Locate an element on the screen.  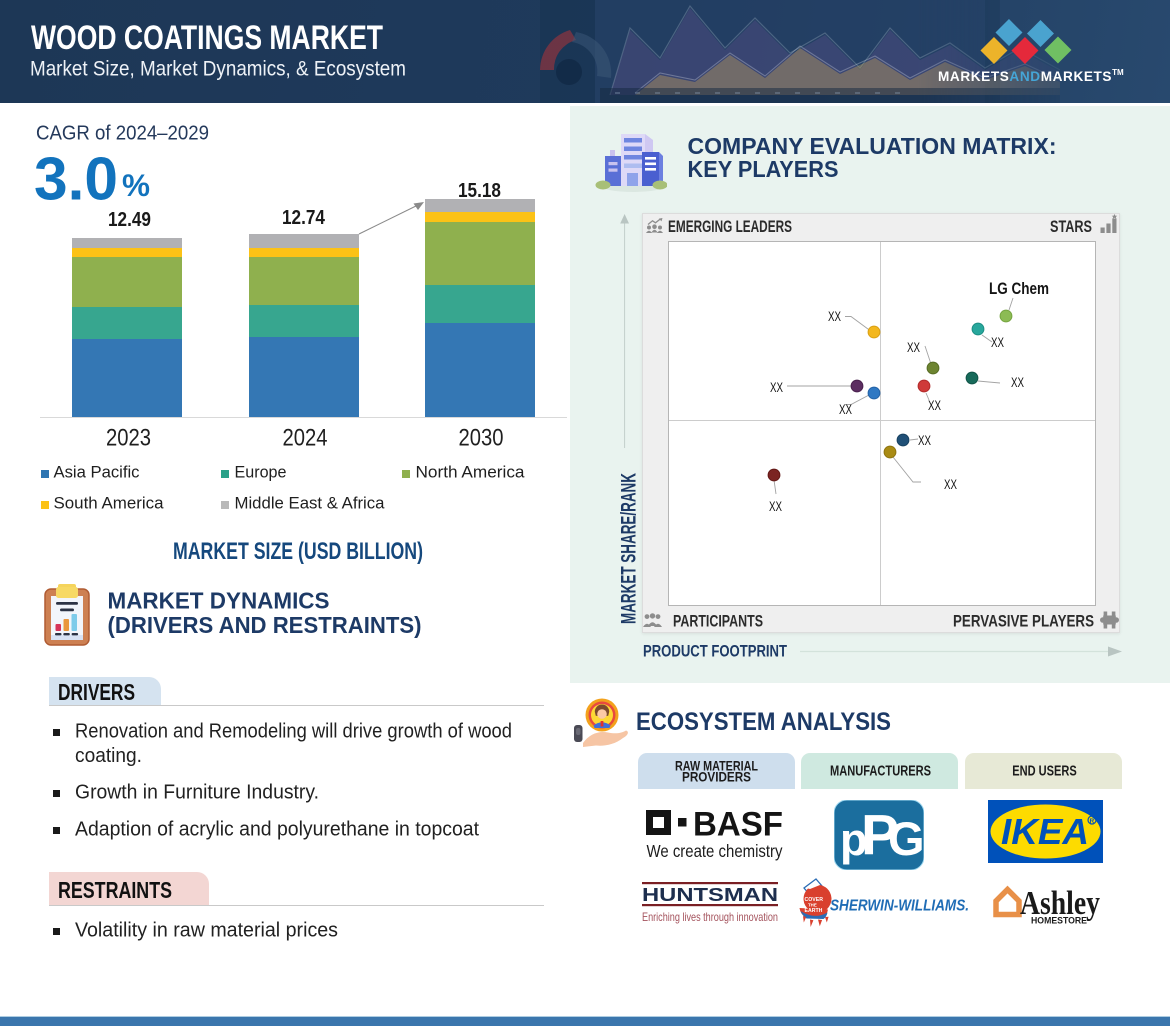
svg-text: MARKET DYNAMICS is located at coordinates (219, 601).